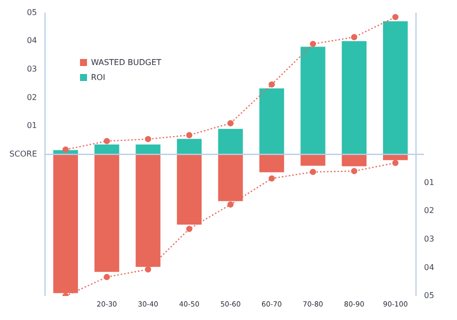 This screenshot has width=457, height=320. I want to click on y-tick-label: 02, so click(31, 97).